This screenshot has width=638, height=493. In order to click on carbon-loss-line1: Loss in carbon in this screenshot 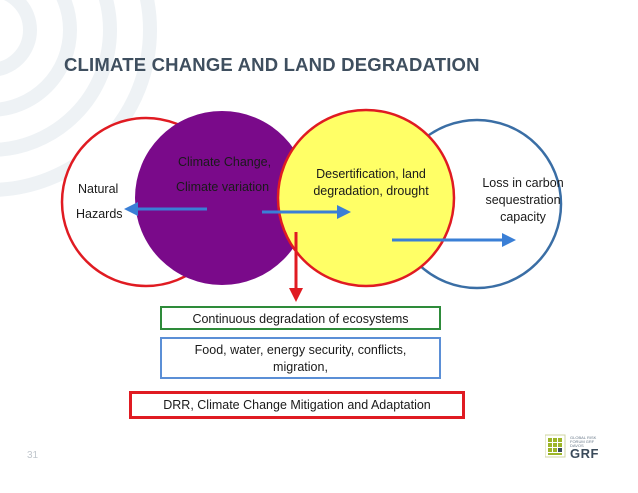, I will do `click(523, 183)`.